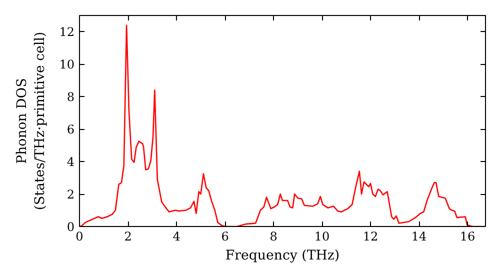 This screenshot has width=500, height=280. I want to click on x-tick-label: 2, so click(128, 237).